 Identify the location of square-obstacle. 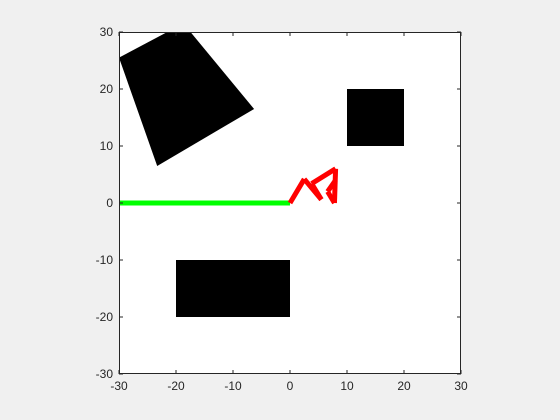
(375, 117).